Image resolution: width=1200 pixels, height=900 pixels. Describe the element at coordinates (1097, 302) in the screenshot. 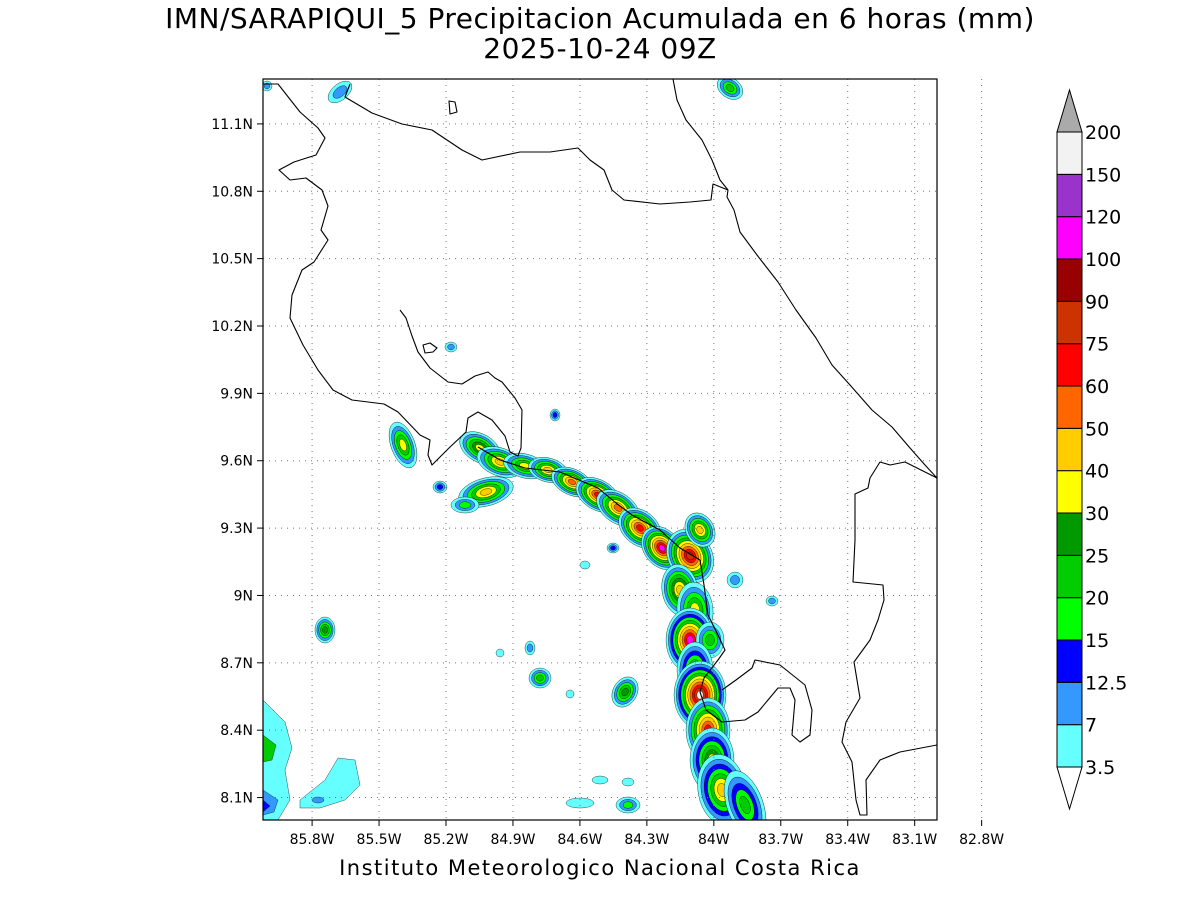

I see `colorbar-label: 90` at that location.